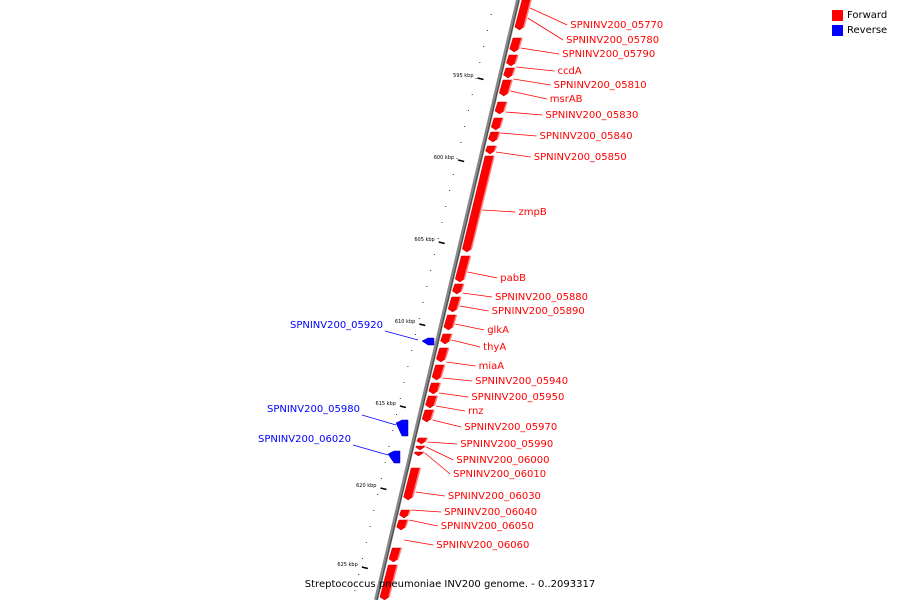 The height and width of the screenshot is (600, 900). I want to click on tick-label: 605 kbp, so click(424, 240).